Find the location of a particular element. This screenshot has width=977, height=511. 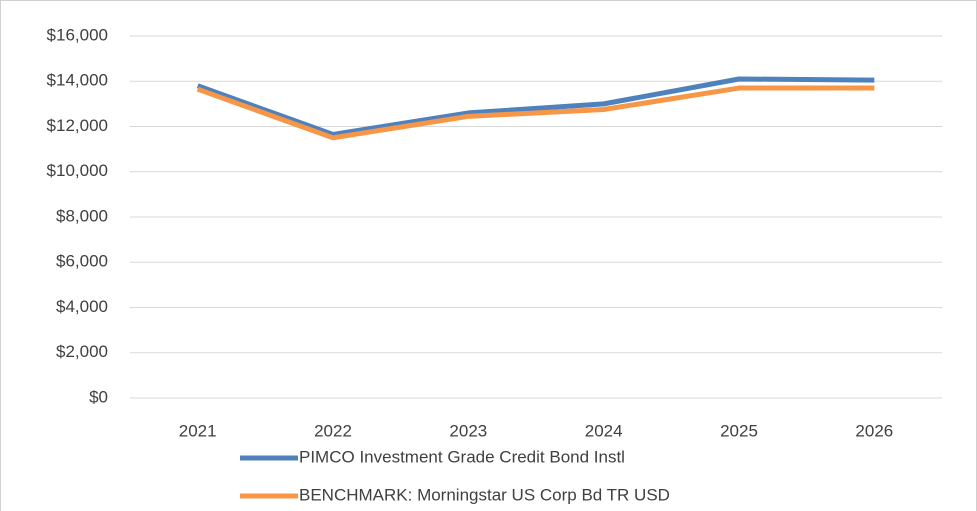

y-tick-label: $0 is located at coordinates (98, 396).